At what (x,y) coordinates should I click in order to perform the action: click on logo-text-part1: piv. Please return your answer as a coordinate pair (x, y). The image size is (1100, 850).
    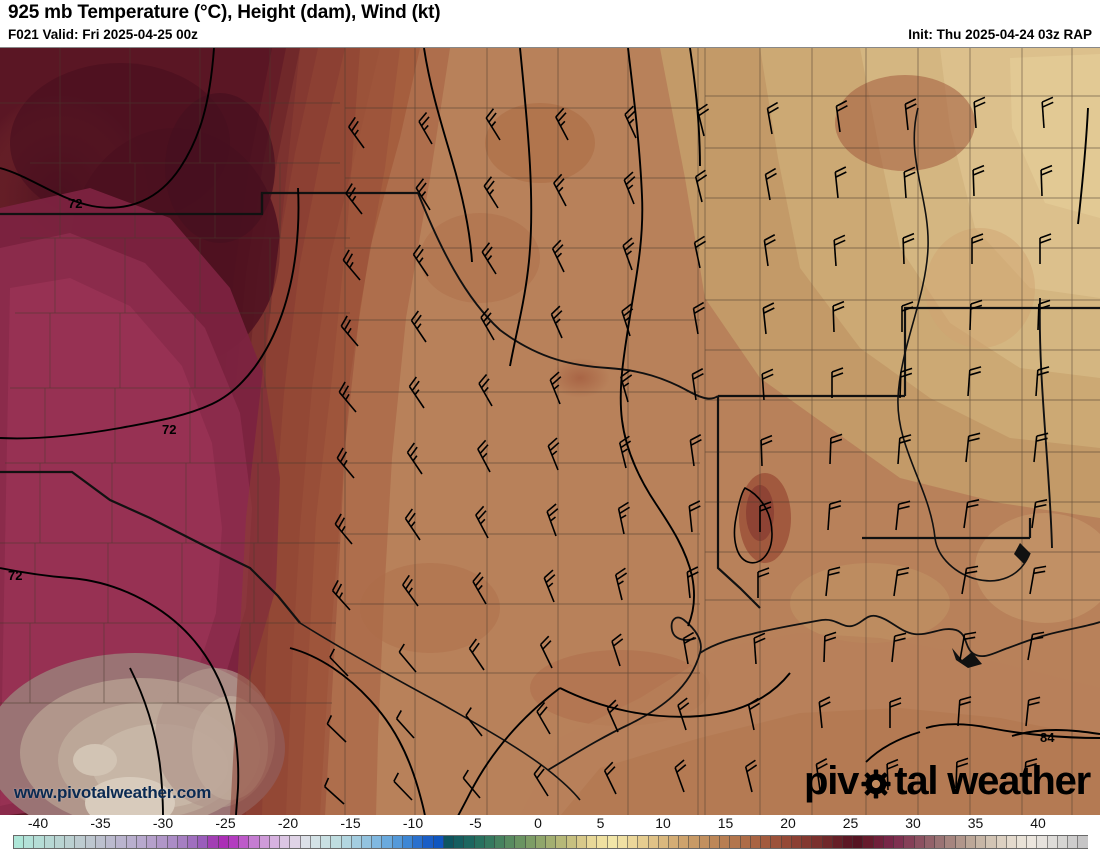
    Looking at the image, I should click on (831, 781).